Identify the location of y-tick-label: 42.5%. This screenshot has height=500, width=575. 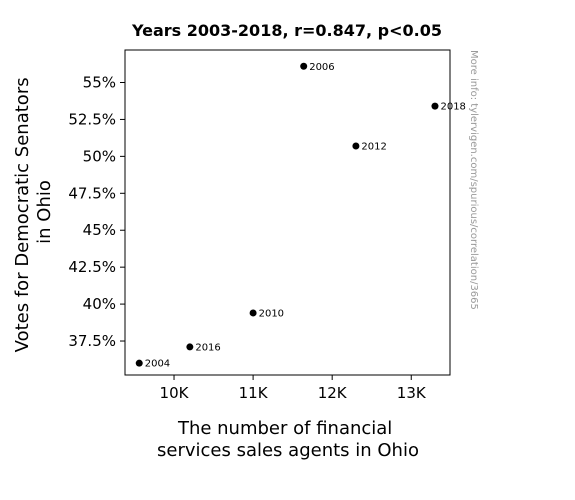
(92, 267).